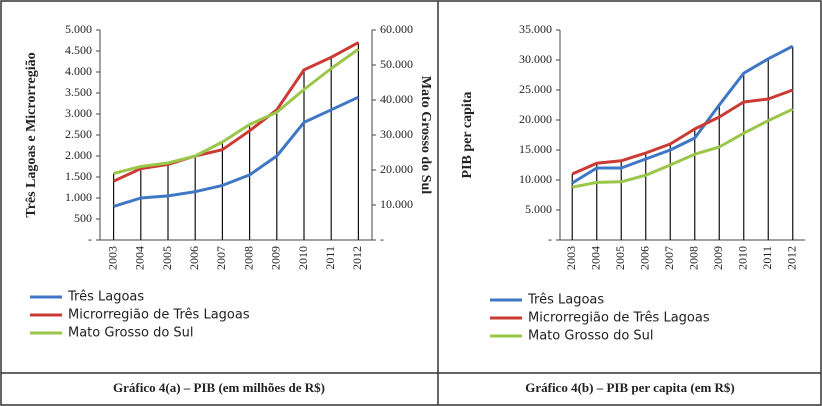 The image size is (822, 406). Describe the element at coordinates (630, 387) in the screenshot. I see `chart-caption: Gráfico 4(b) – PIB per capita (em R$)` at that location.